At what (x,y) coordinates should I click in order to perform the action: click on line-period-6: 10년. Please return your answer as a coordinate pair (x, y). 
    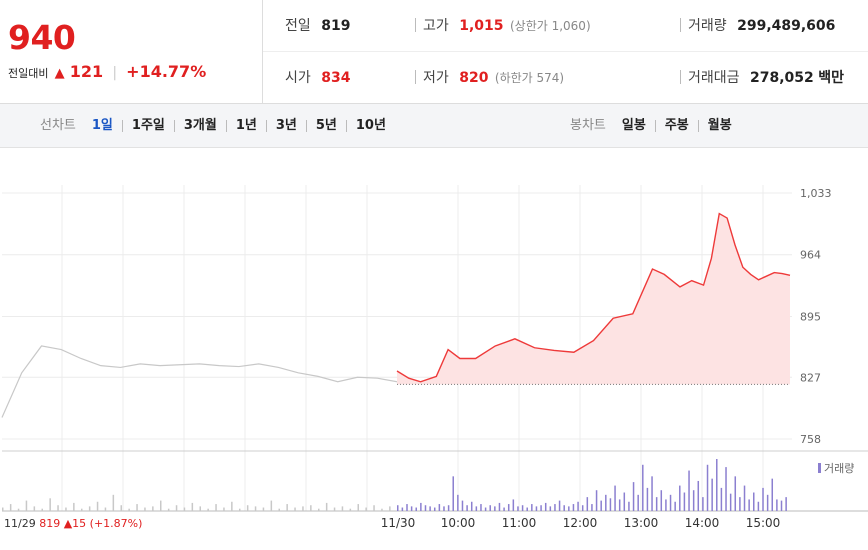
    Looking at the image, I should click on (370, 125).